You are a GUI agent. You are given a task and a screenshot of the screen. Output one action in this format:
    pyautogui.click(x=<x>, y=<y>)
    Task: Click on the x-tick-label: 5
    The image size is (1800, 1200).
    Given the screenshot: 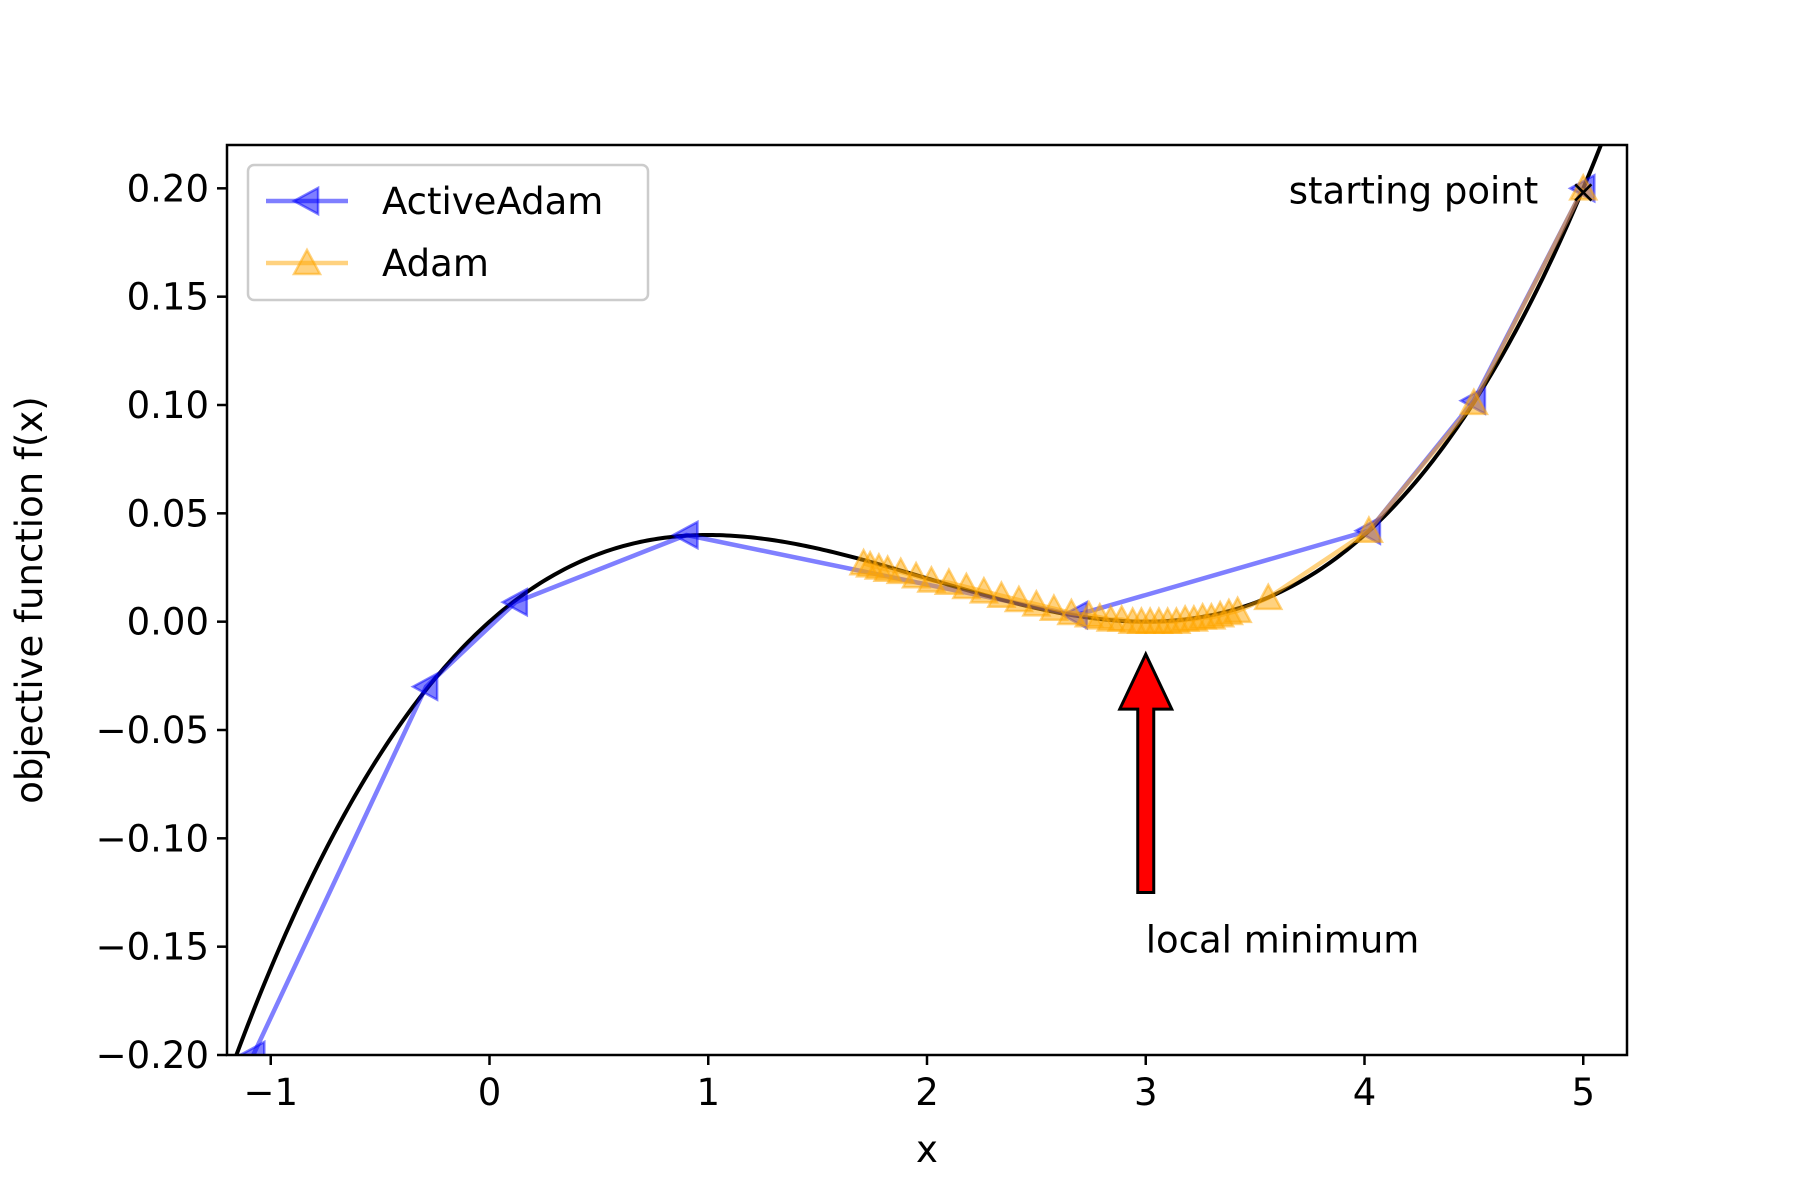 What is the action you would take?
    pyautogui.click(x=1583, y=1092)
    